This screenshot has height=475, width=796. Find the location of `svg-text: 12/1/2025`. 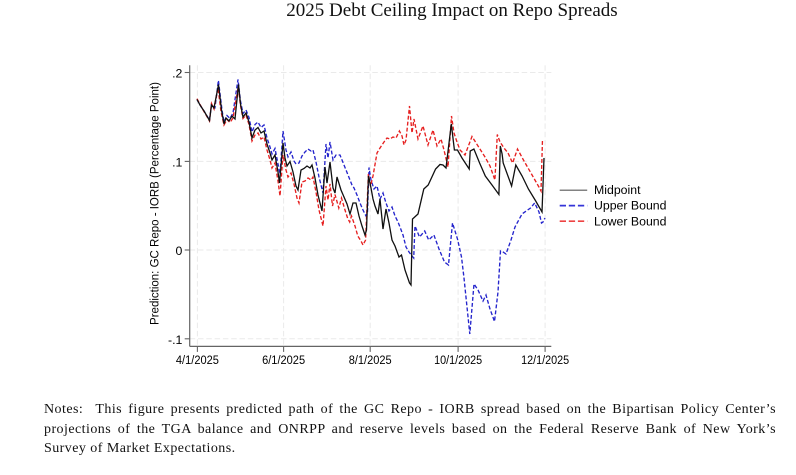

svg-text: 12/1/2025 is located at coordinates (545, 360).